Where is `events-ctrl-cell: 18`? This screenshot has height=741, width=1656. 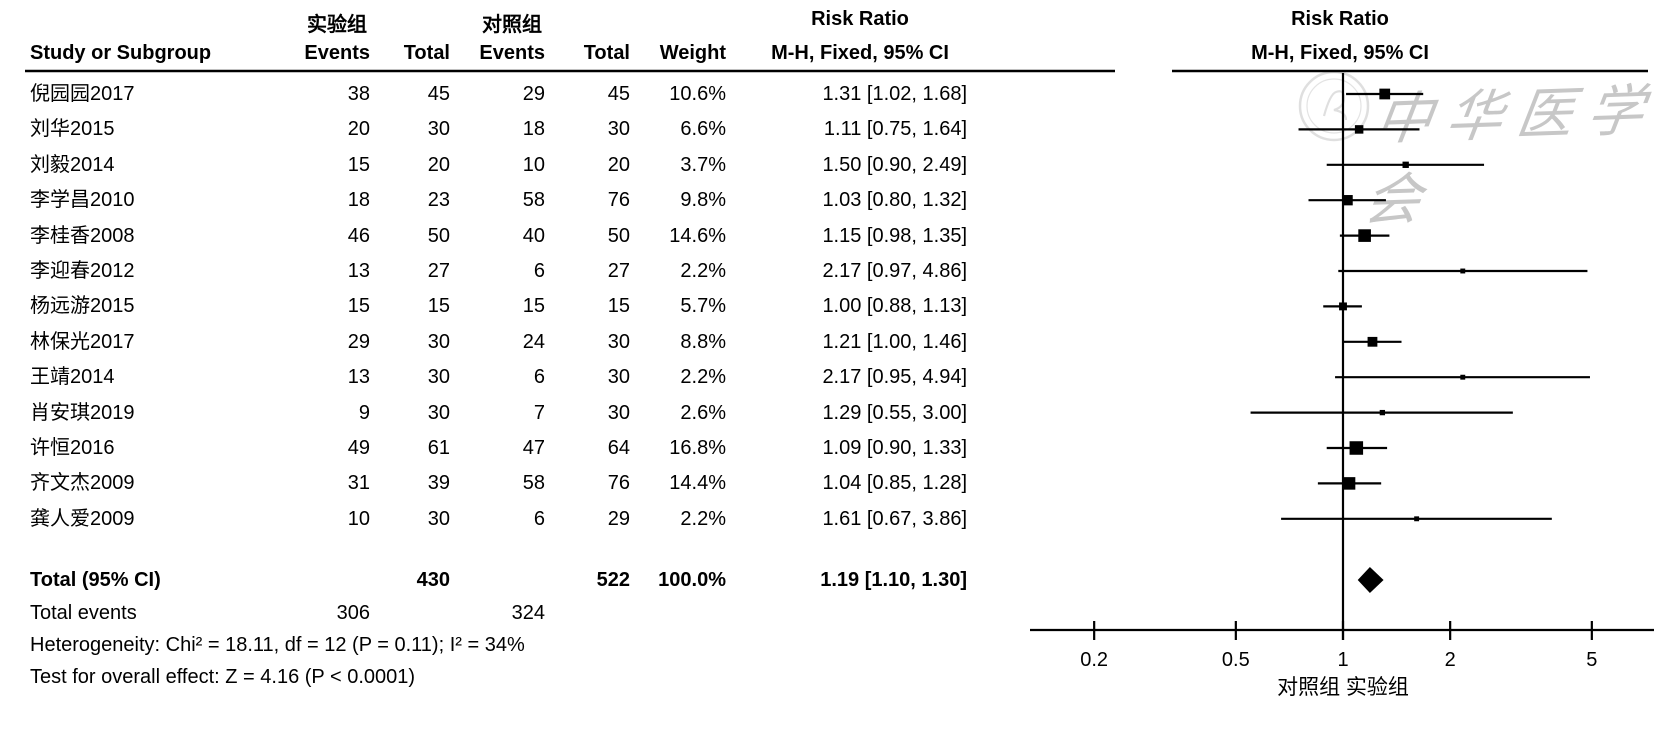 events-ctrl-cell: 18 is located at coordinates (533, 129).